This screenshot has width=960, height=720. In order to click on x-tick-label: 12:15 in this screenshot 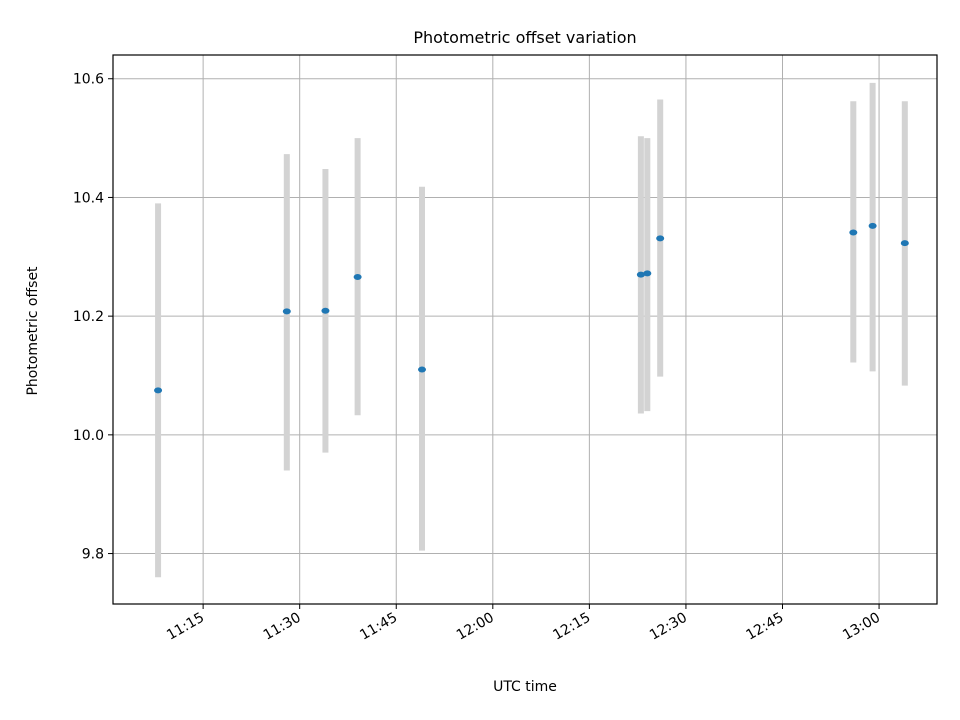, I will do `click(571, 627)`.